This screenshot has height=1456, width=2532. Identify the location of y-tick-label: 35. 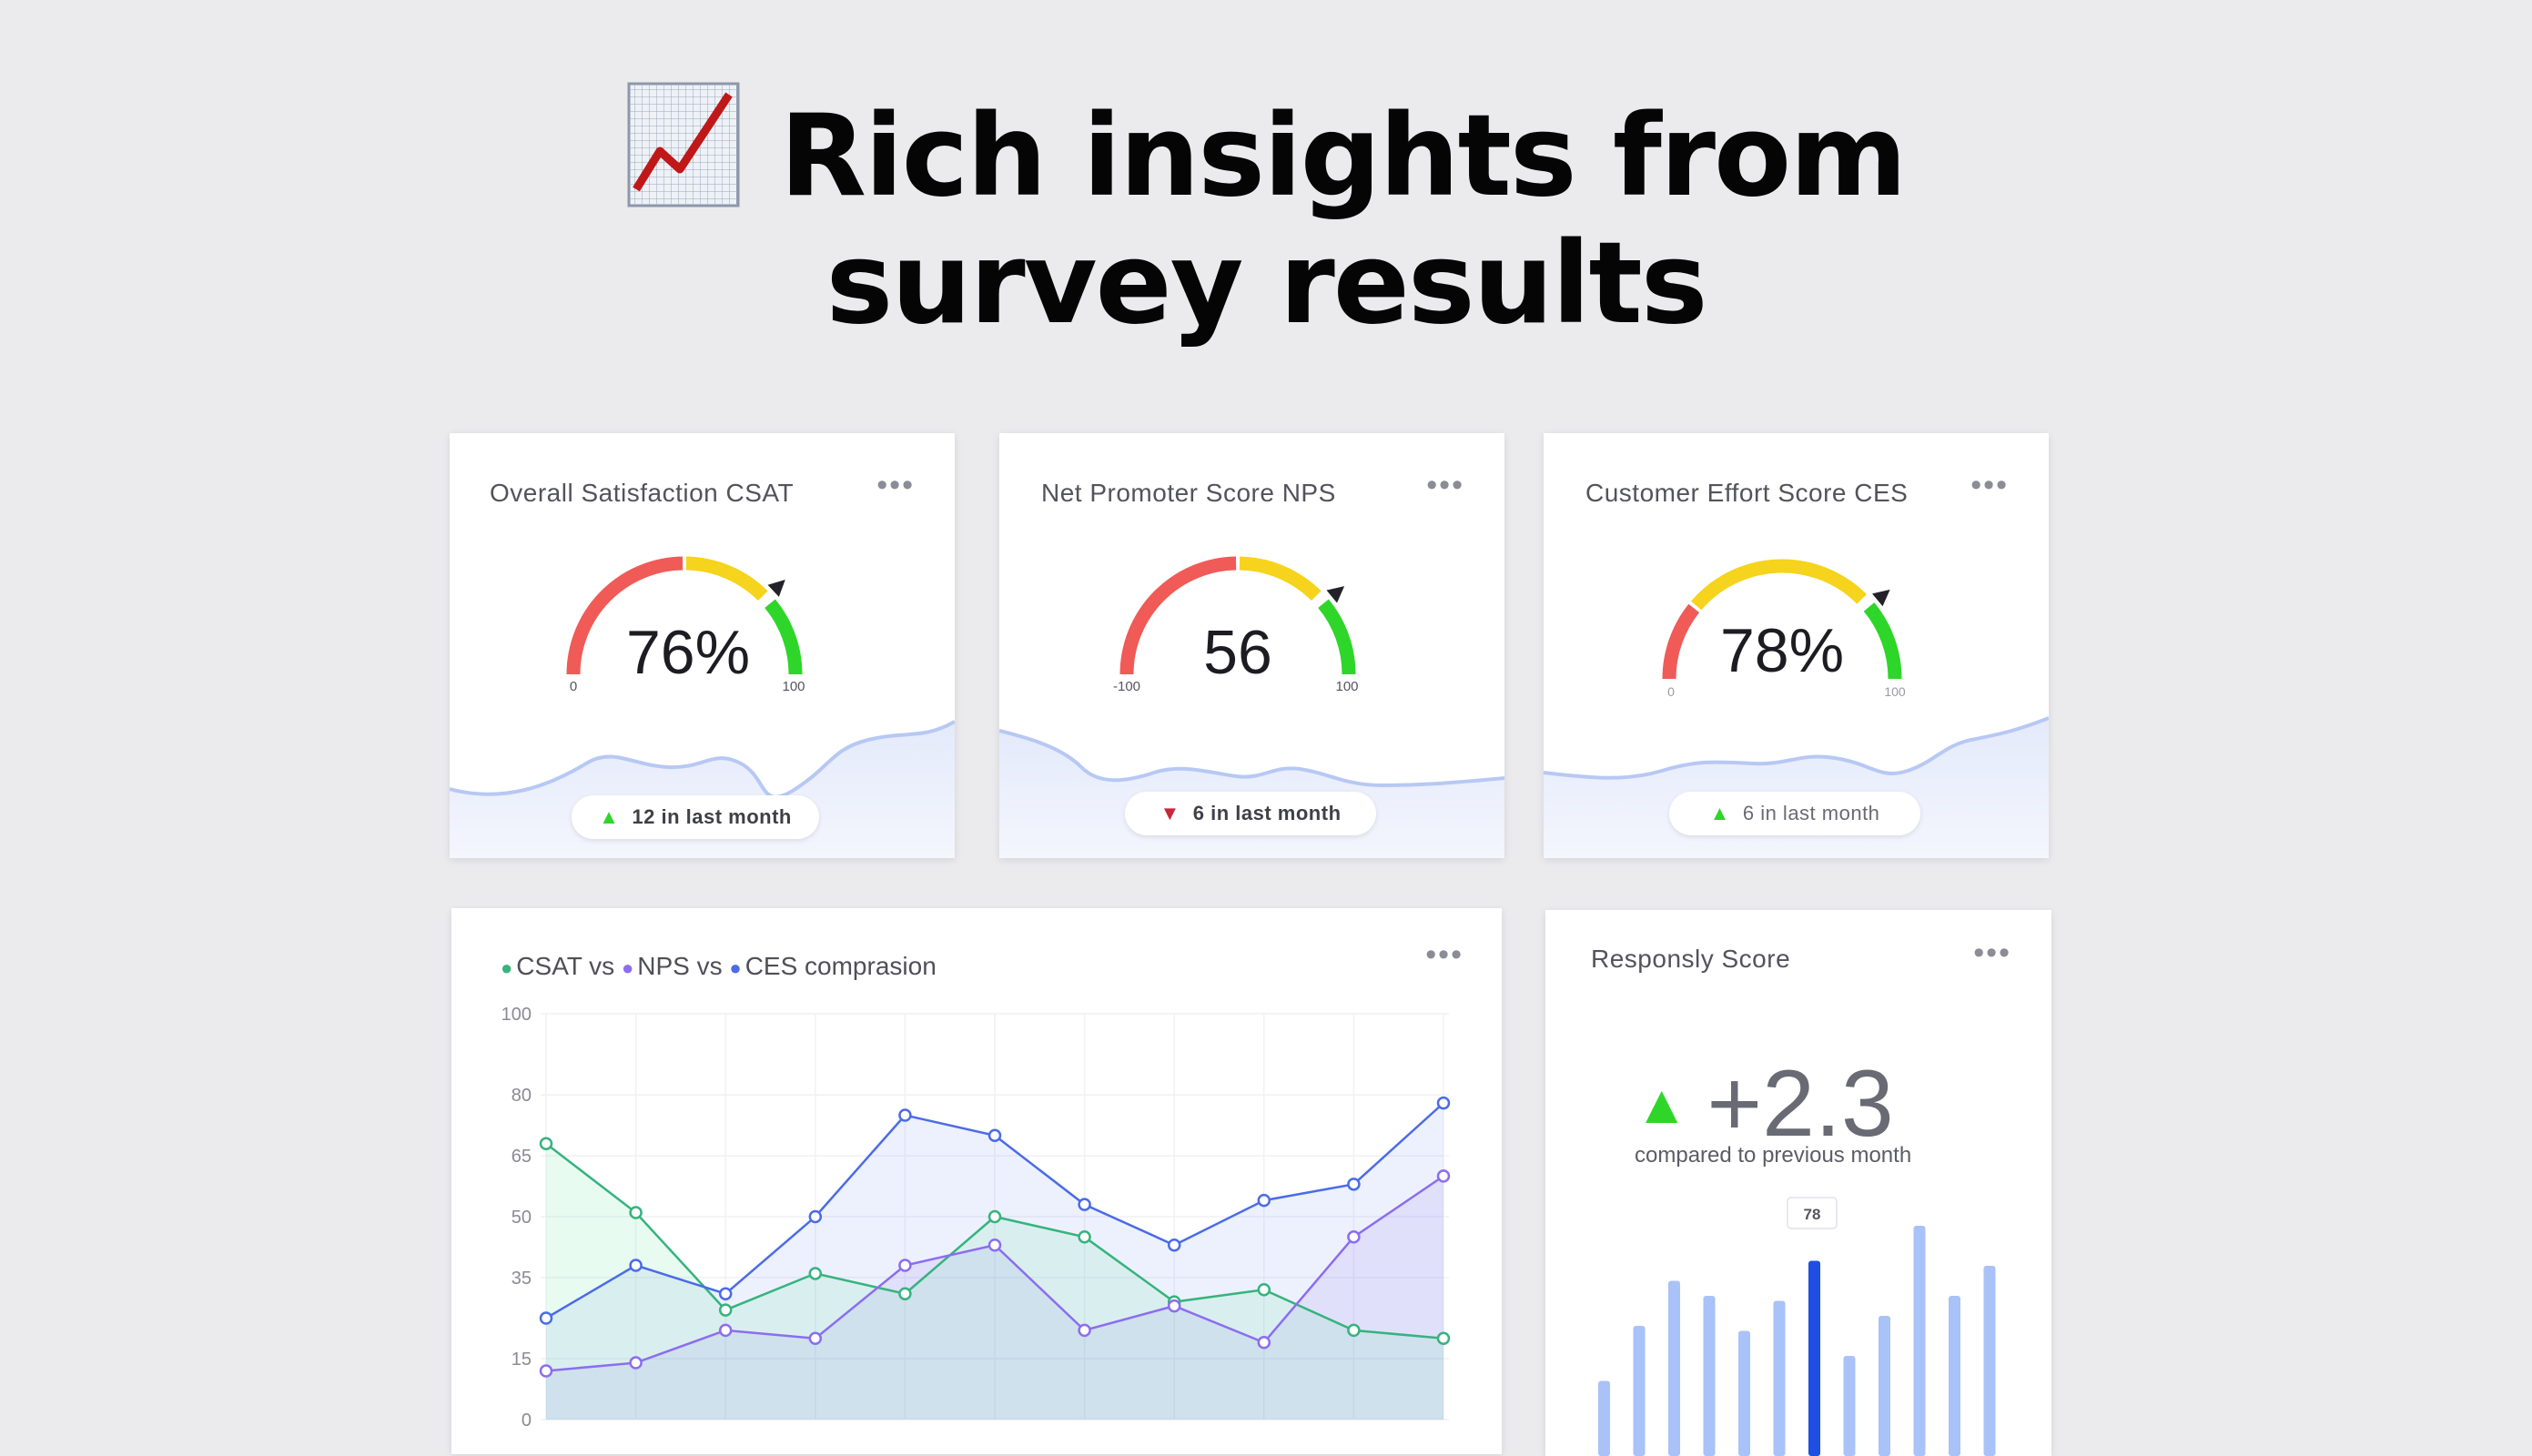
(521, 1279).